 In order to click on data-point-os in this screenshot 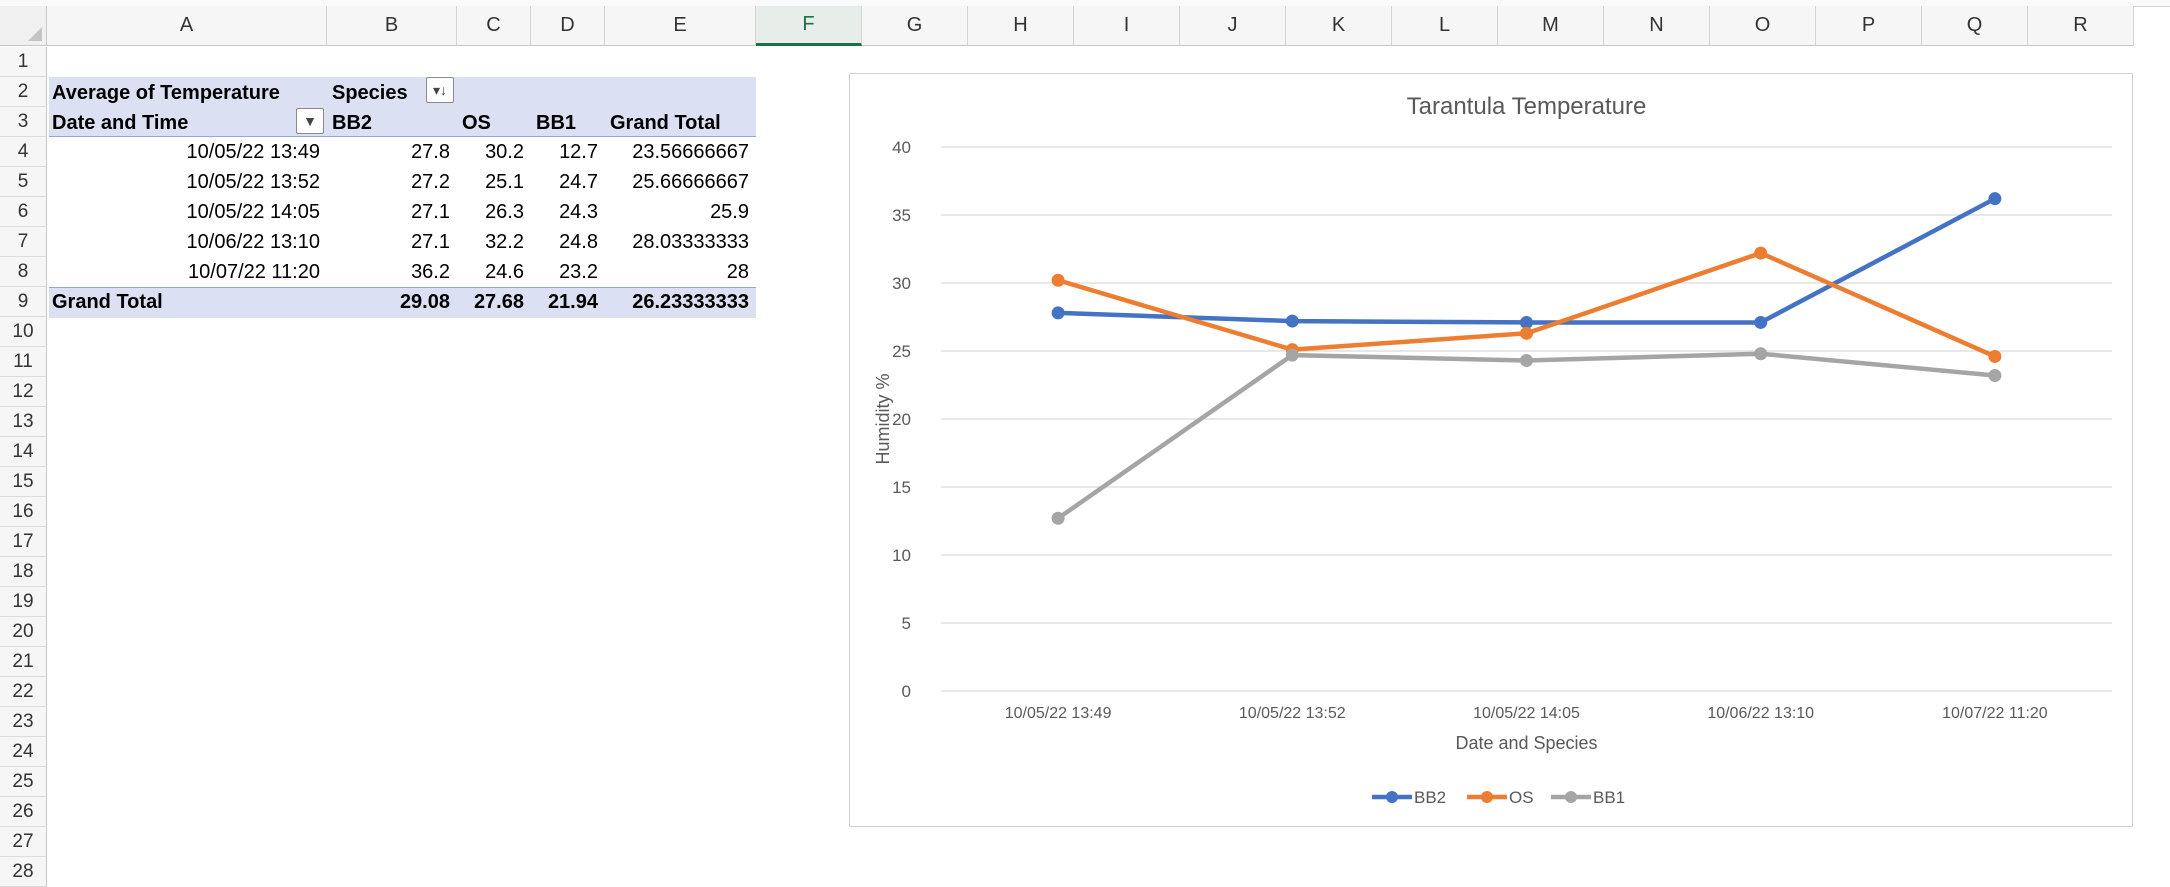, I will do `click(1995, 356)`.